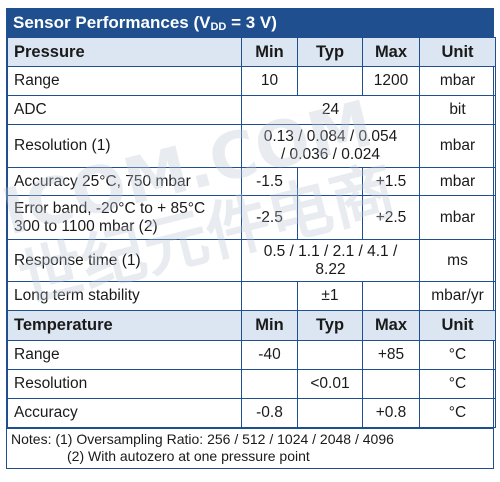 Image resolution: width=500 pixels, height=482 pixels. I want to click on row-label: Accuracy, so click(124, 413).